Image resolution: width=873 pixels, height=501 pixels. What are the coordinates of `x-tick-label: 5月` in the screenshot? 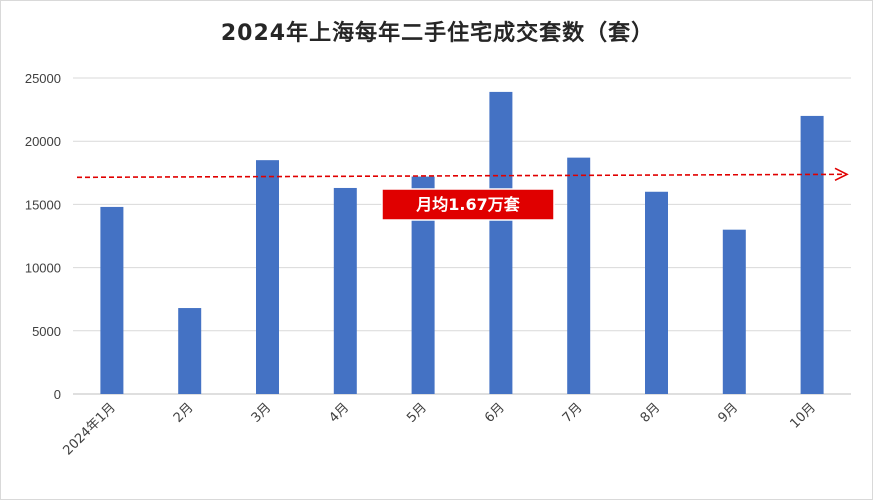 It's located at (417, 413).